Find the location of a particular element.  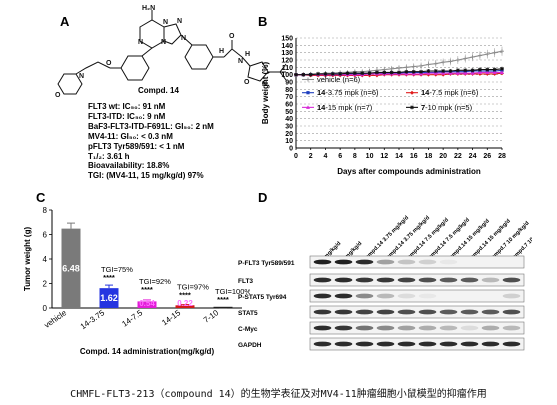

bar-value-label: 1.62 is located at coordinates (109, 298).